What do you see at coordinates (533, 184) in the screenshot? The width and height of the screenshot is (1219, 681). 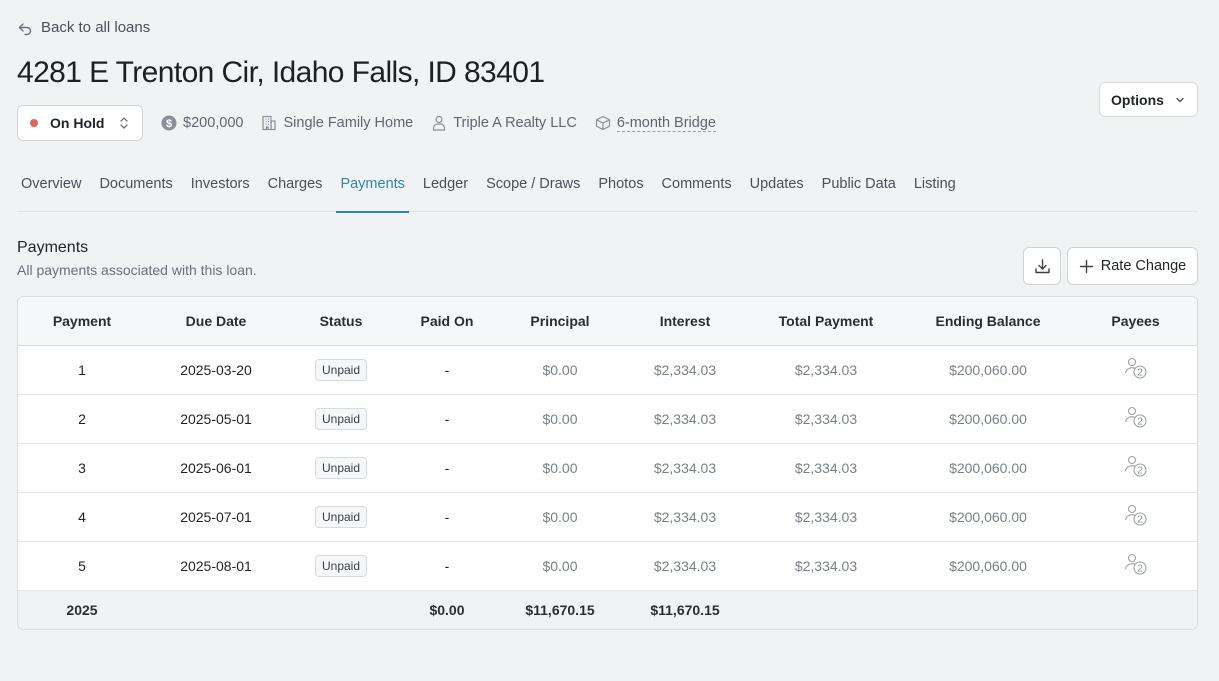 I see `tab-scope-draws: Scope / Draws` at bounding box center [533, 184].